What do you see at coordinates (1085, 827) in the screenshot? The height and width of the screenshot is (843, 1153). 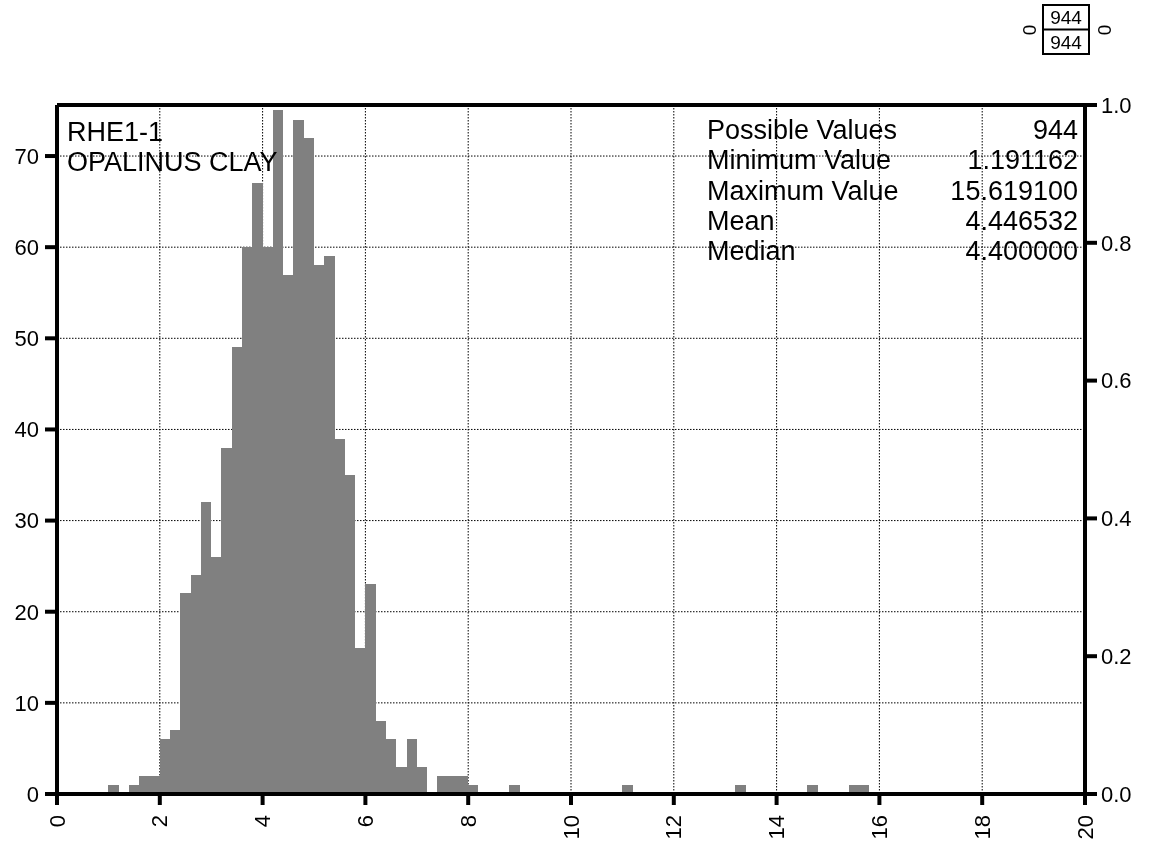 I see `x-tick-label: 20` at bounding box center [1085, 827].